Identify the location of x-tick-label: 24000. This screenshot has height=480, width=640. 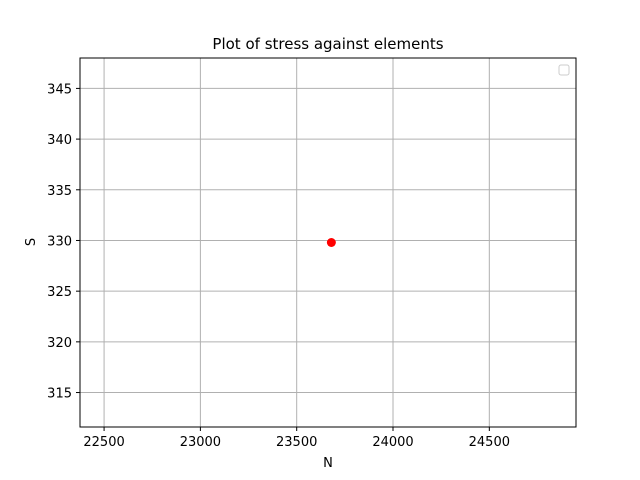
(392, 442).